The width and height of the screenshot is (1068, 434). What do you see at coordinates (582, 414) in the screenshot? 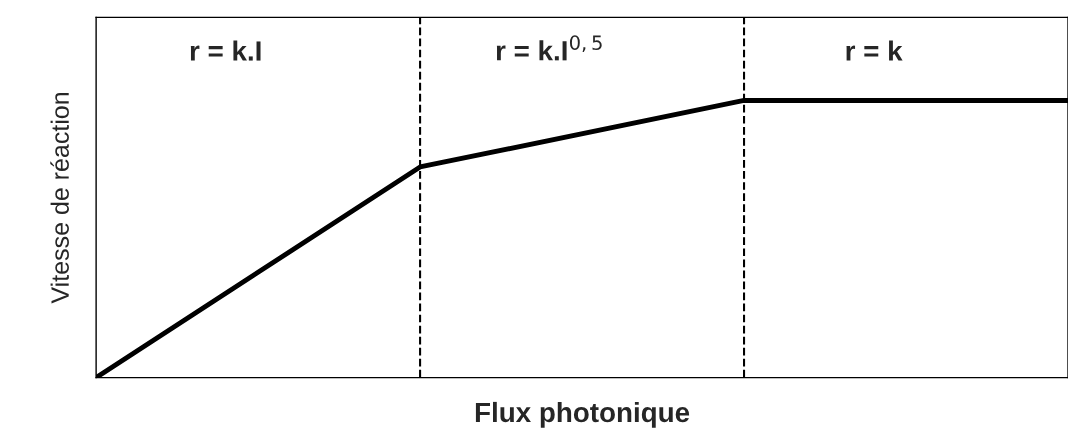
I see `x-axis-title: Flux photonique` at bounding box center [582, 414].